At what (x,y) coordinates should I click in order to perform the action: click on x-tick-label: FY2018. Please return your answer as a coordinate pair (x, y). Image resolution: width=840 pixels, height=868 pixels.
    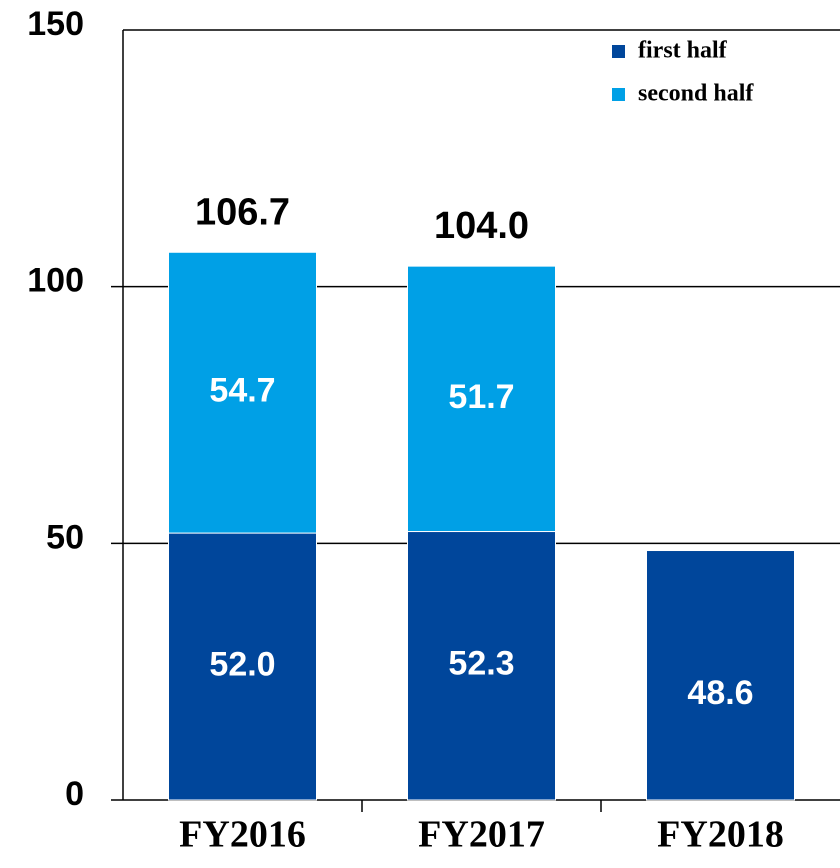
    Looking at the image, I should click on (720, 835).